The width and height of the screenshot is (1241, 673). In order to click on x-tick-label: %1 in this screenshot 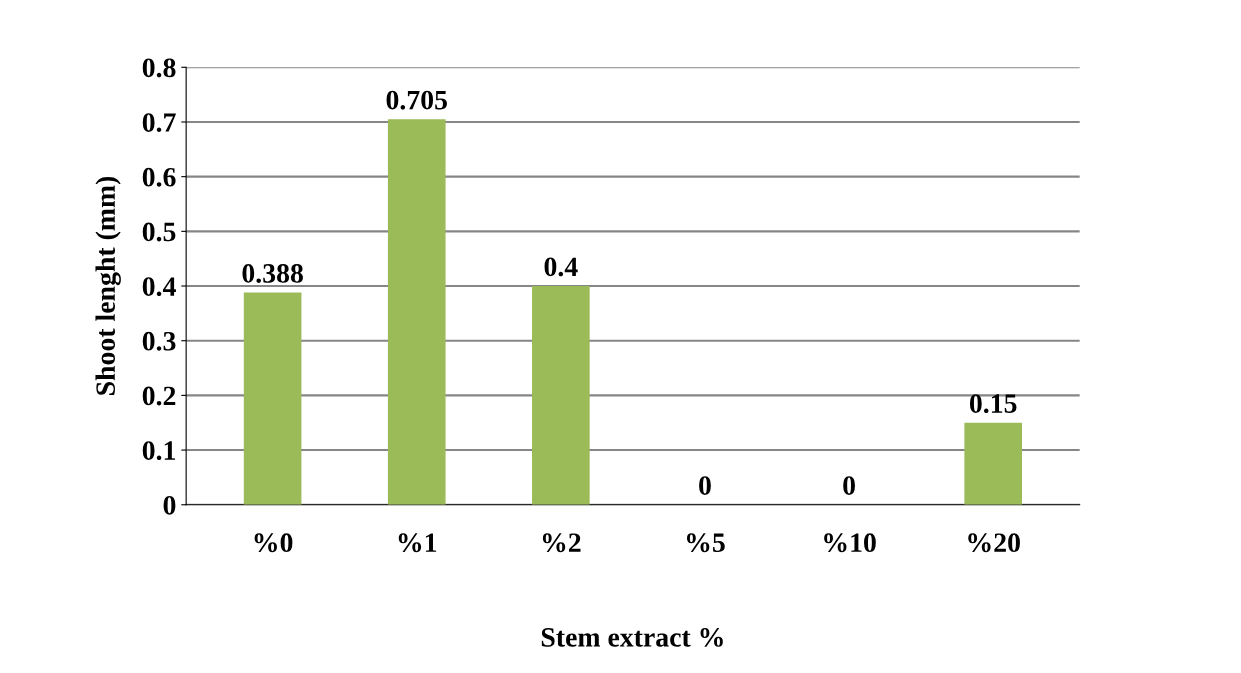, I will do `click(417, 543)`.